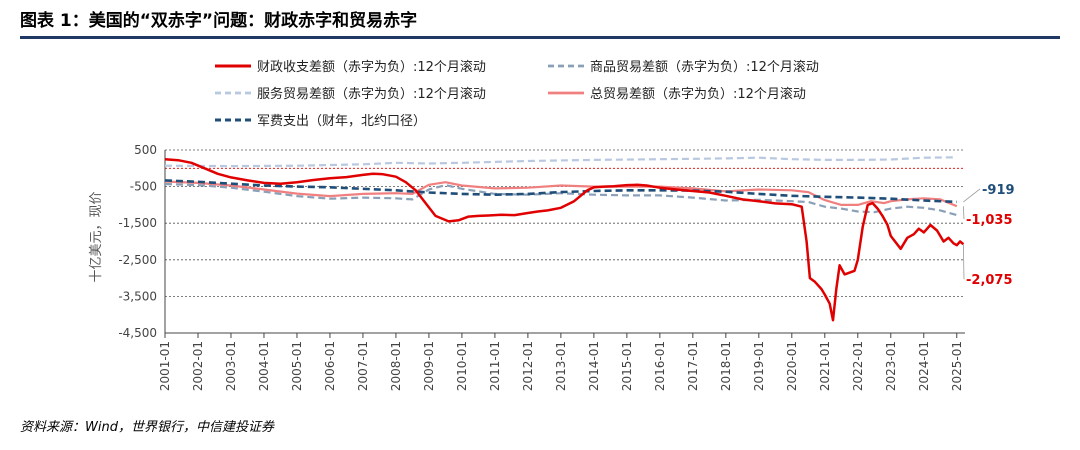 The height and width of the screenshot is (450, 1080). Describe the element at coordinates (561, 366) in the screenshot. I see `x-tick-label: 2013-01` at that location.